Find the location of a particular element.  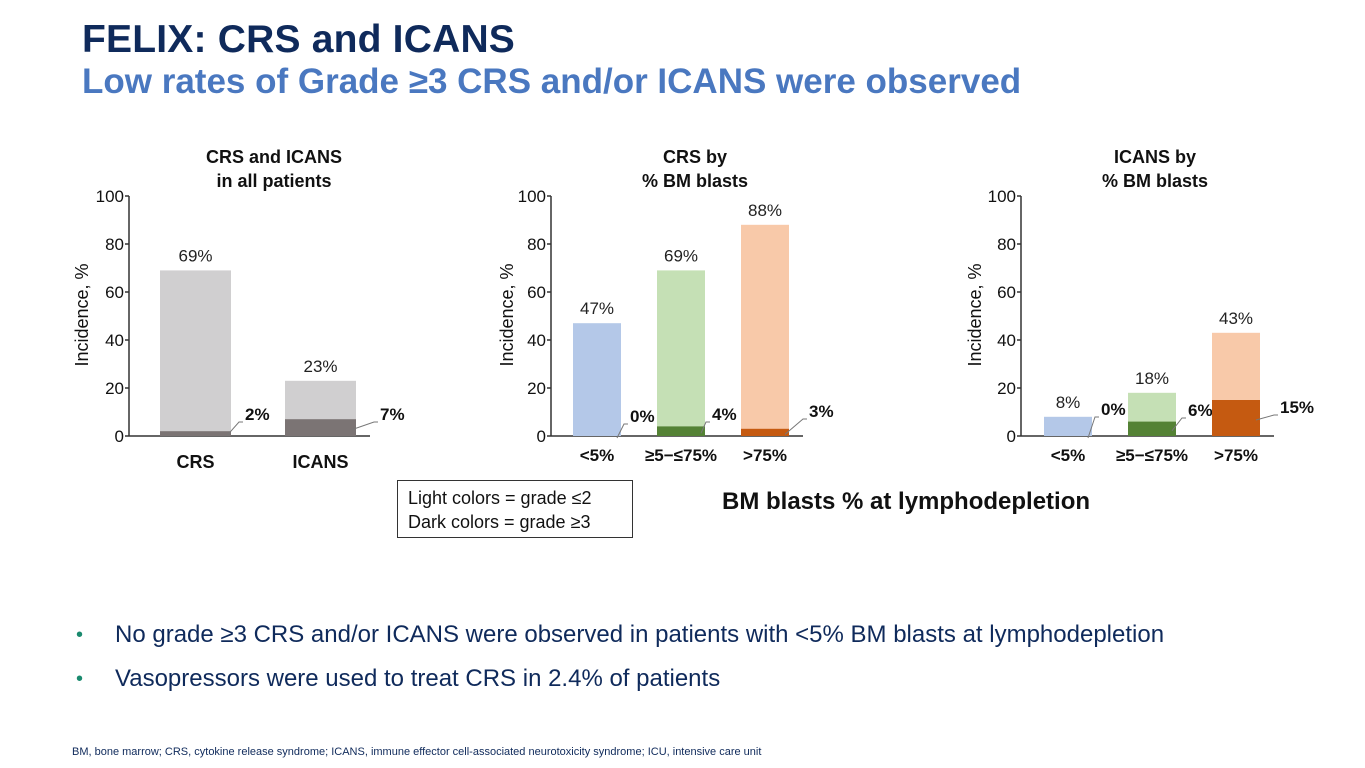

chart-title-line: CRS and ICANS is located at coordinates (274, 157).